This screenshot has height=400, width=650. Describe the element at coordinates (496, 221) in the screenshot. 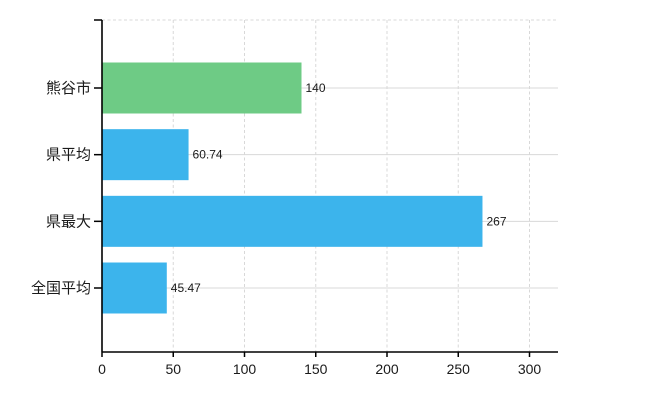

I see `bar-value-label: 267` at that location.